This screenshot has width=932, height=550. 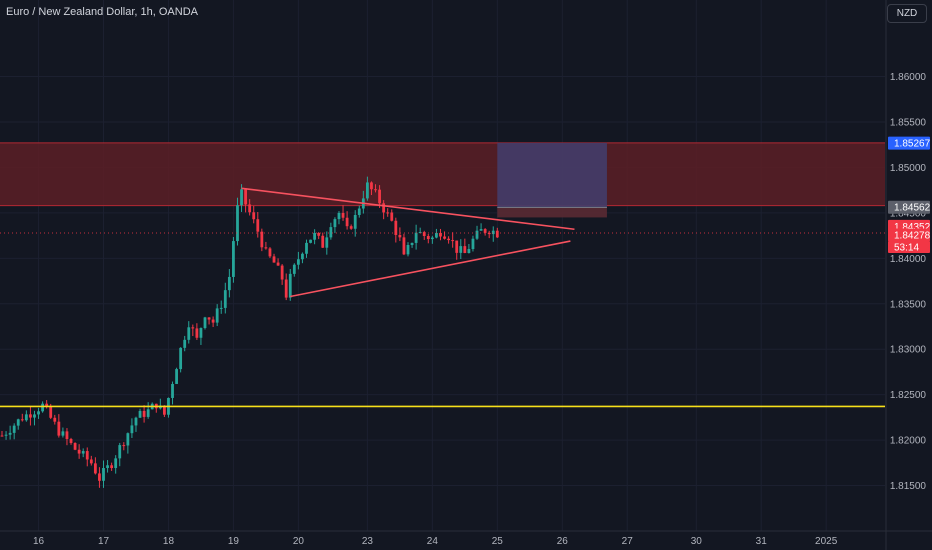 What do you see at coordinates (908, 77) in the screenshot?
I see `price-tick-label: 1.86000` at bounding box center [908, 77].